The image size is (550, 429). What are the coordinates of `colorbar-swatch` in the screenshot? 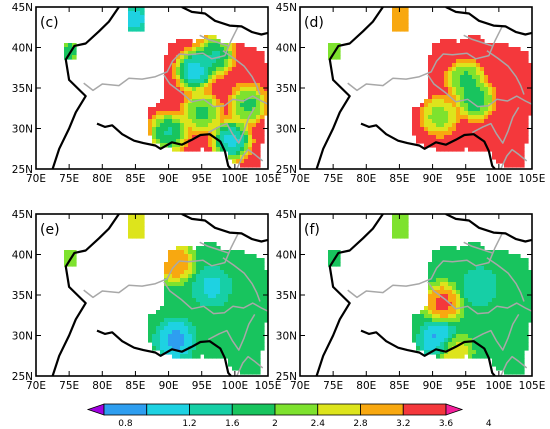 It's located at (253, 409).